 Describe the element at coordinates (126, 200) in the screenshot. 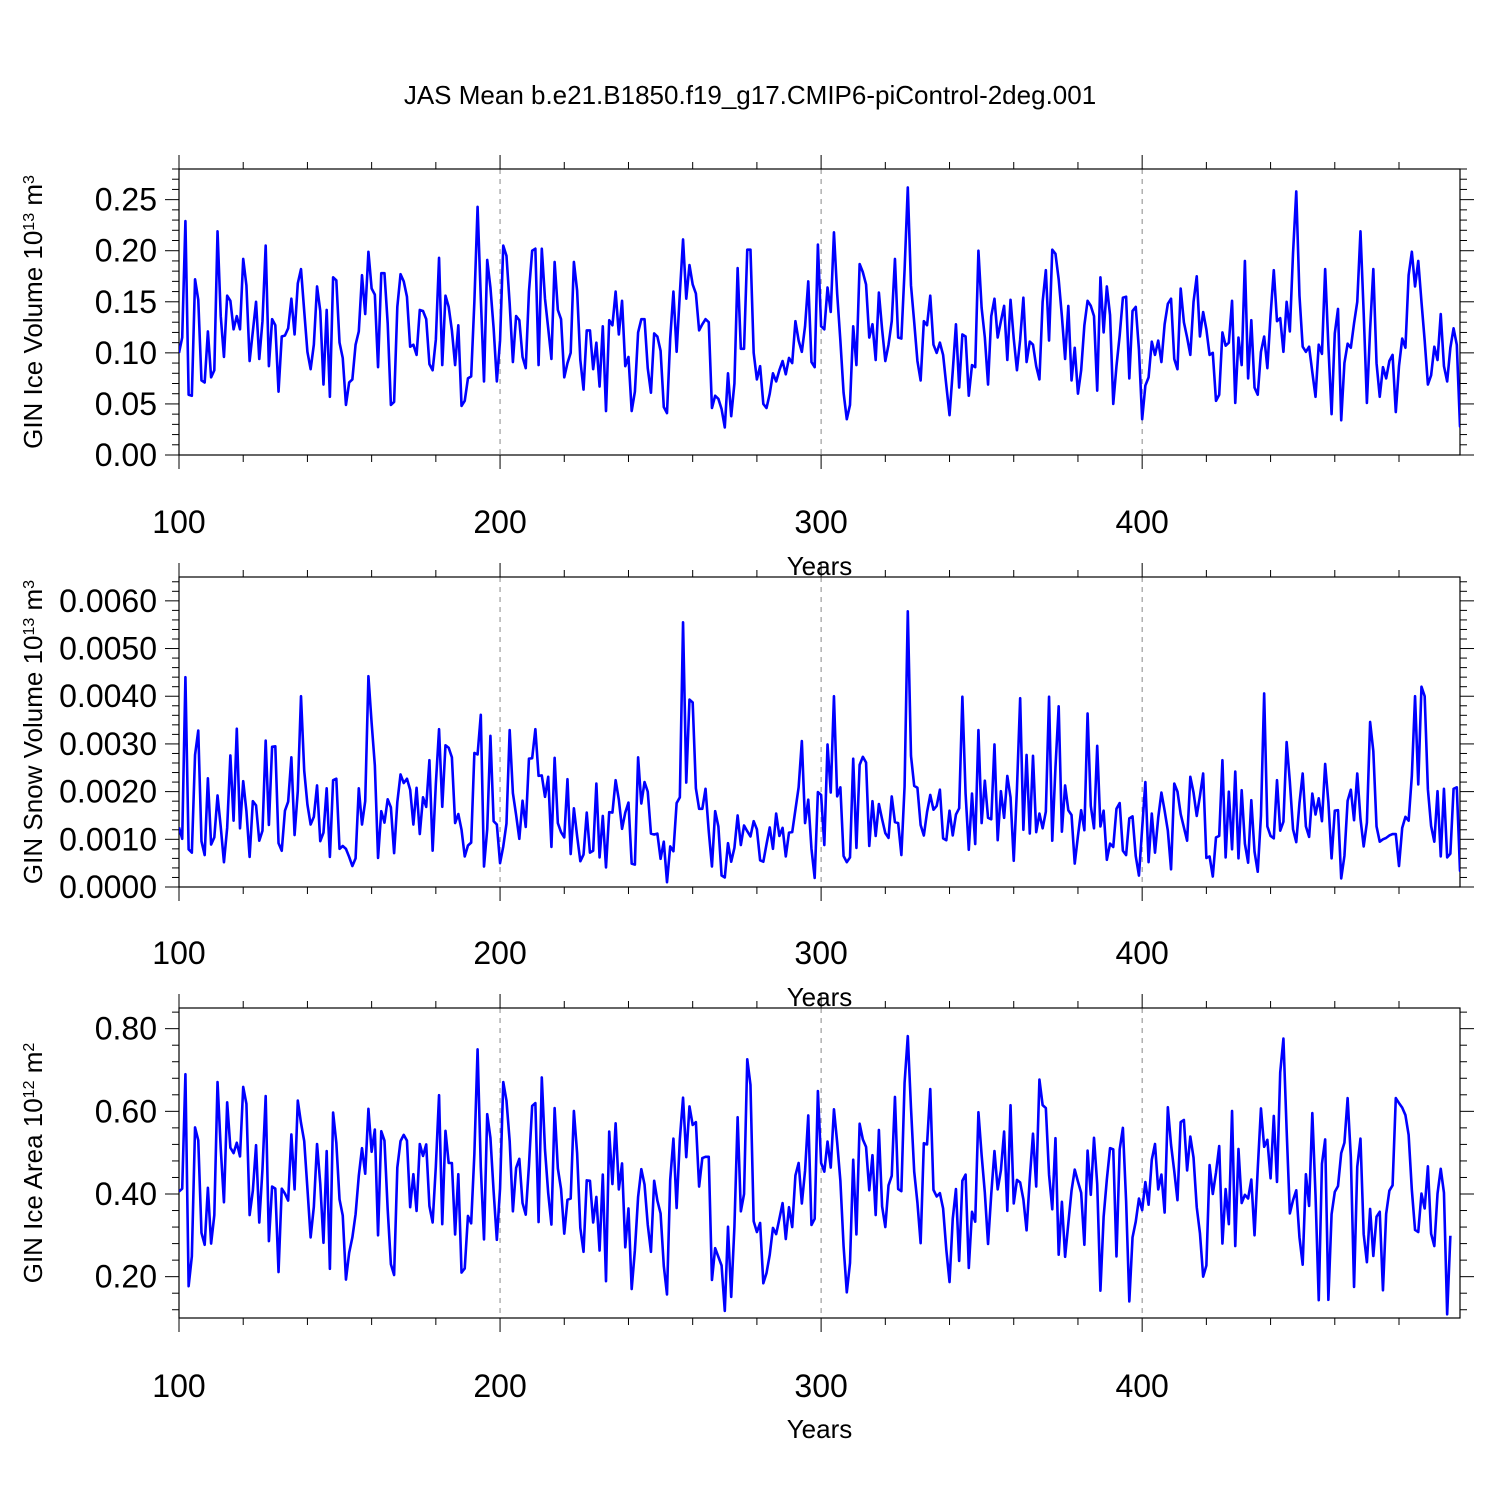

I see `y-tick-label: 0.25` at that location.